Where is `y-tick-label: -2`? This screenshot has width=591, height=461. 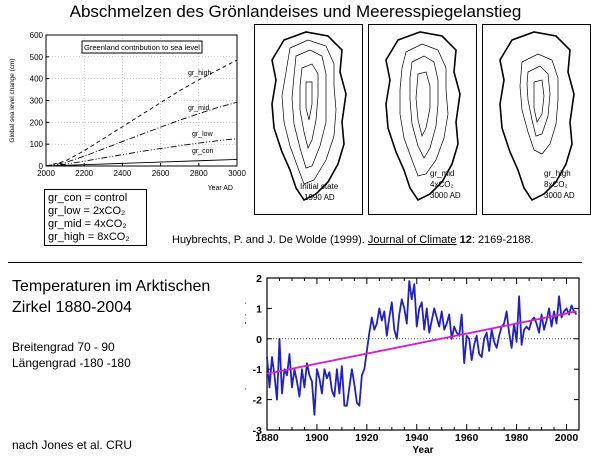 y-tick-label: -2 is located at coordinates (257, 401).